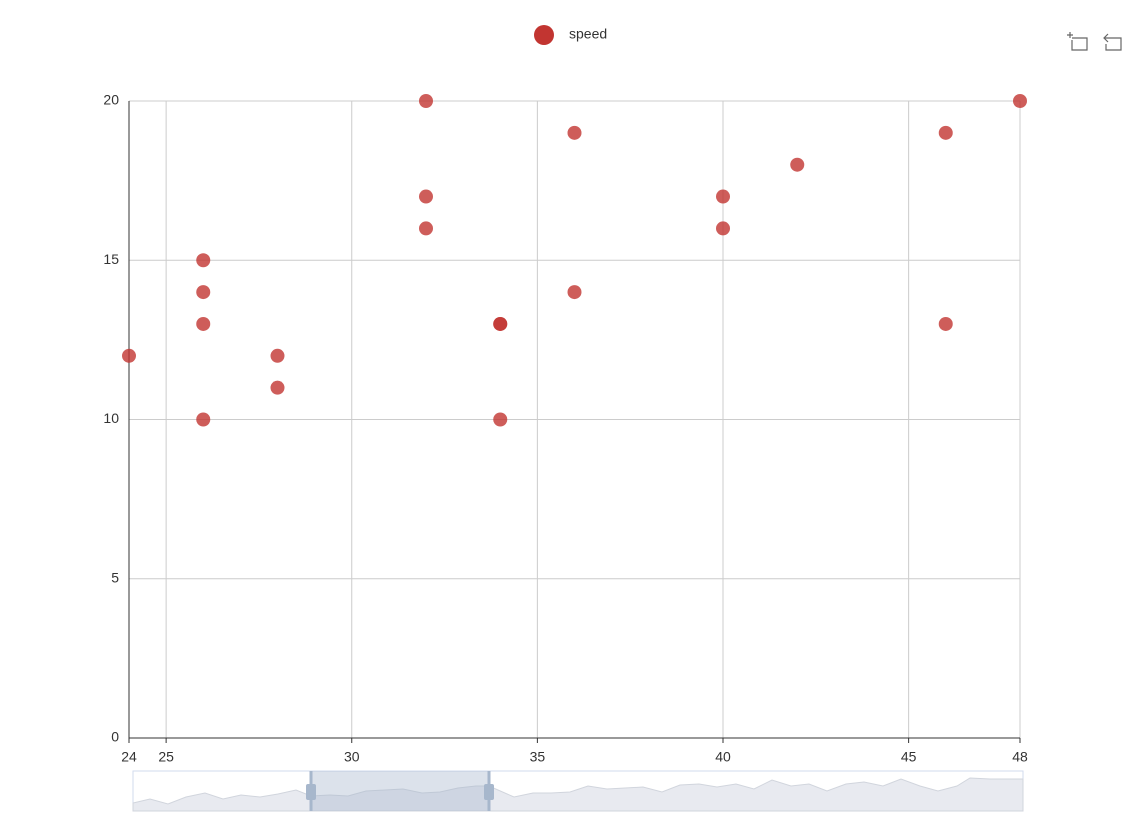 The width and height of the screenshot is (1146, 836). Describe the element at coordinates (588, 34) in the screenshot. I see `legend-label: speed` at that location.